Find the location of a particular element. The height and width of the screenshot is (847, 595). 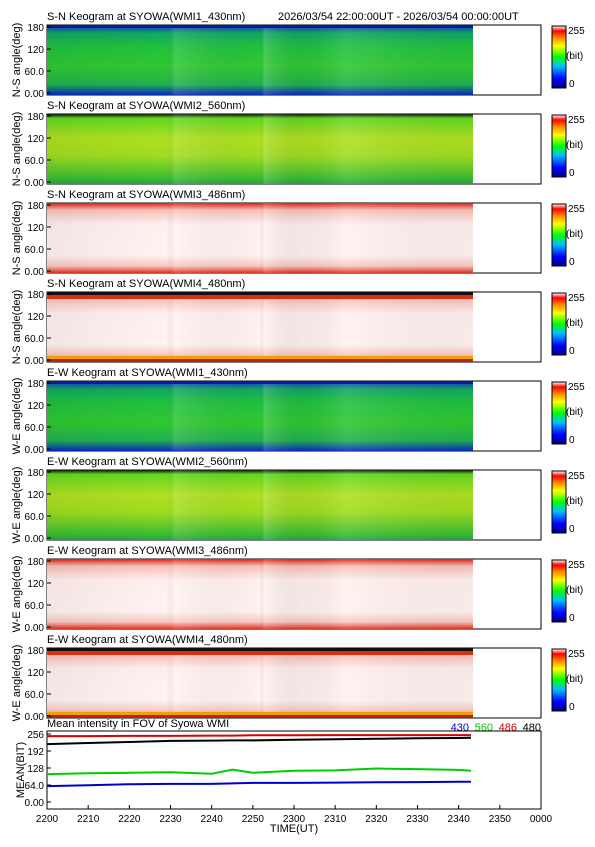

panel-title: S-N Keogram at SYOWA(WMI2_560nm) is located at coordinates (146, 106).